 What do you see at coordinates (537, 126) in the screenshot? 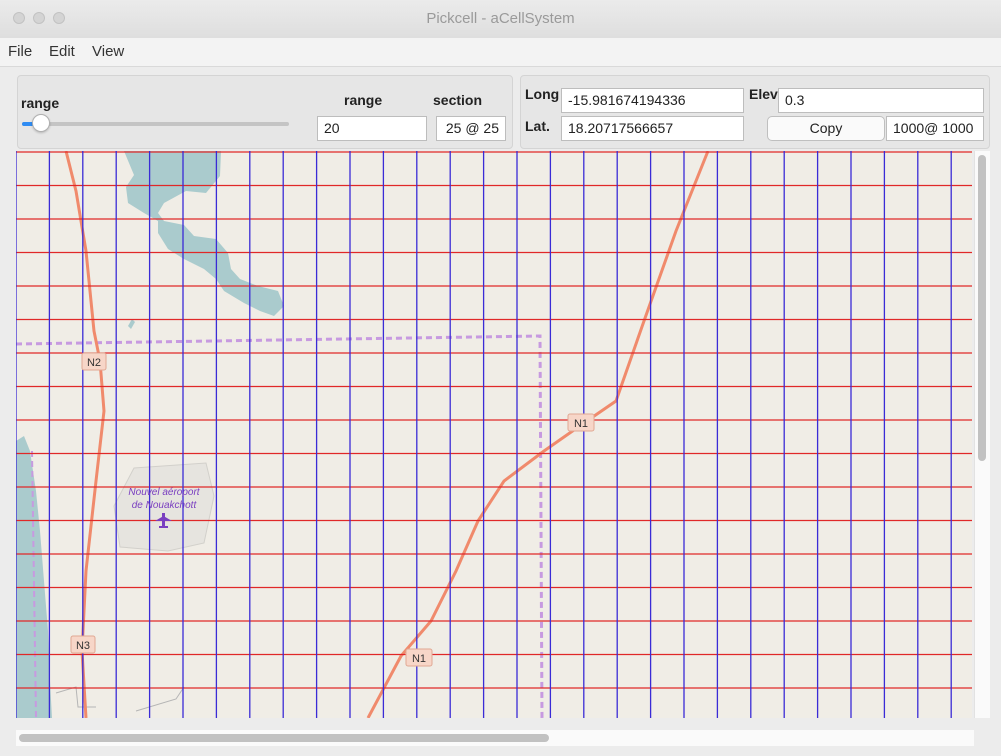
I see `lat-label: Lat.` at bounding box center [537, 126].